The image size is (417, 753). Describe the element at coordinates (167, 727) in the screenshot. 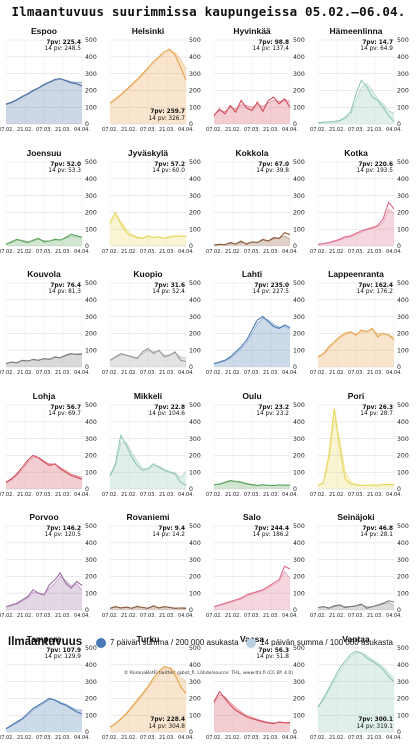

I see `stat-14pv: 14 pv: 304.8` at that location.